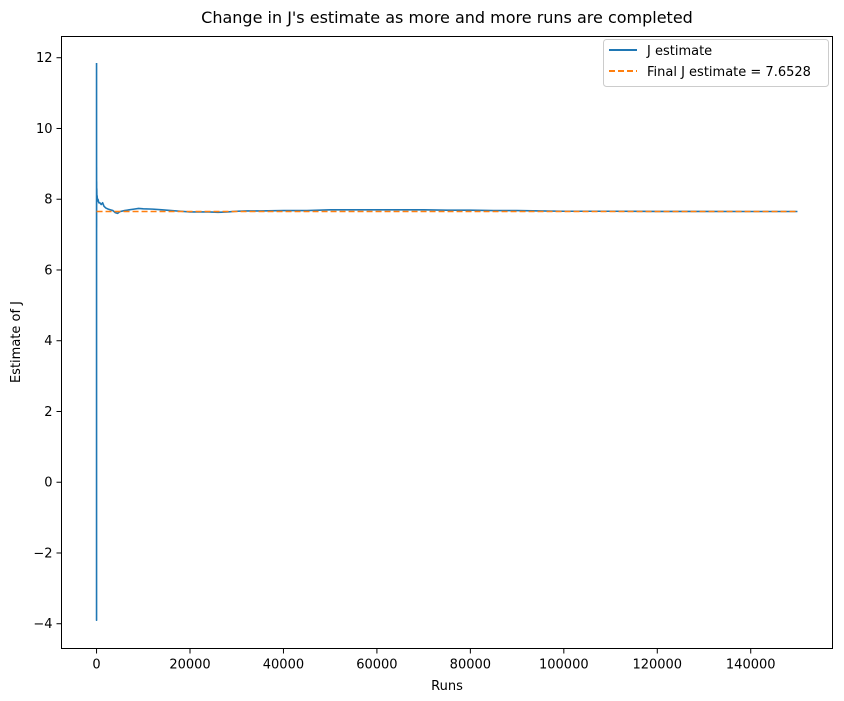  What do you see at coordinates (42, 624) in the screenshot?
I see `y-tick-label: −4` at bounding box center [42, 624].